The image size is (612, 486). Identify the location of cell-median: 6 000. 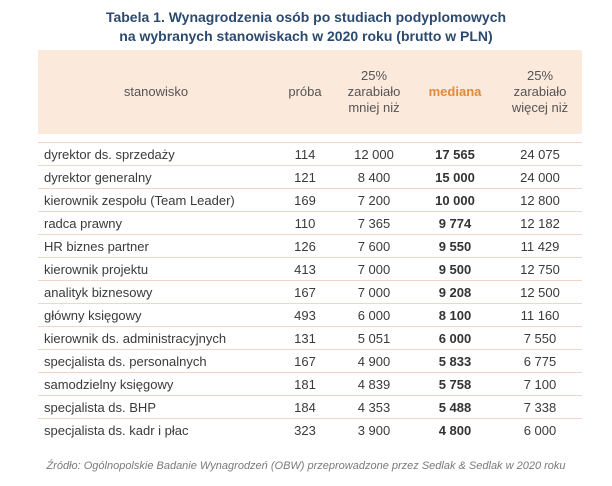
(455, 338).